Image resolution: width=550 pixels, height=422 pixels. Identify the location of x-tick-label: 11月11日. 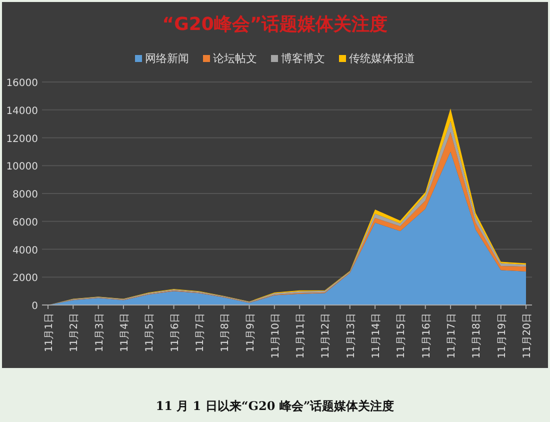
(301, 335).